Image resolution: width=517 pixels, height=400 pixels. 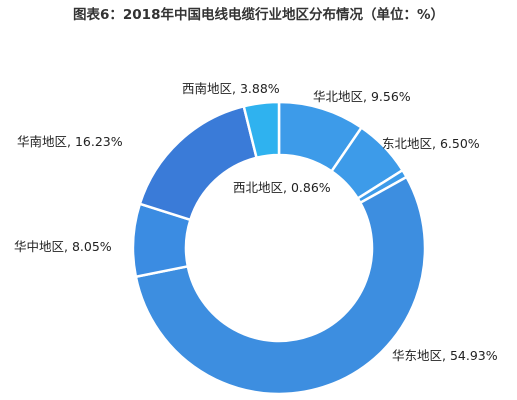 What do you see at coordinates (63, 246) in the screenshot?
I see `slice-label-4: 华中地区, 8.05%` at bounding box center [63, 246].